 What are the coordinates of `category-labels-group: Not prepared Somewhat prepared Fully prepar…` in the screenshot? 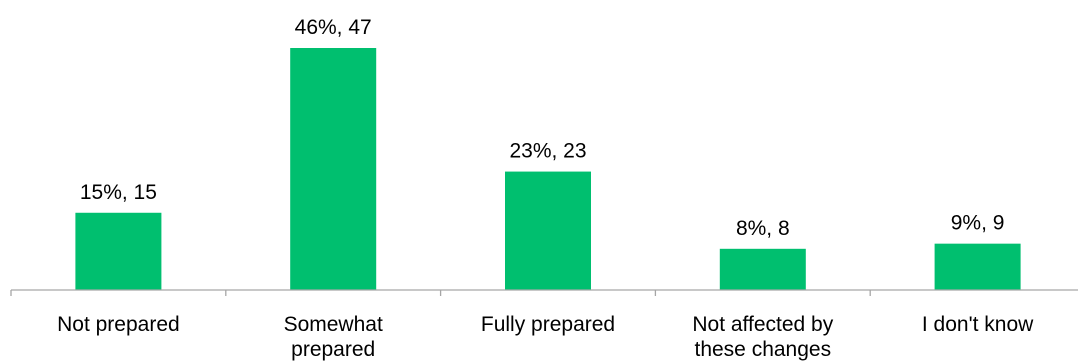 It's located at (545, 337).